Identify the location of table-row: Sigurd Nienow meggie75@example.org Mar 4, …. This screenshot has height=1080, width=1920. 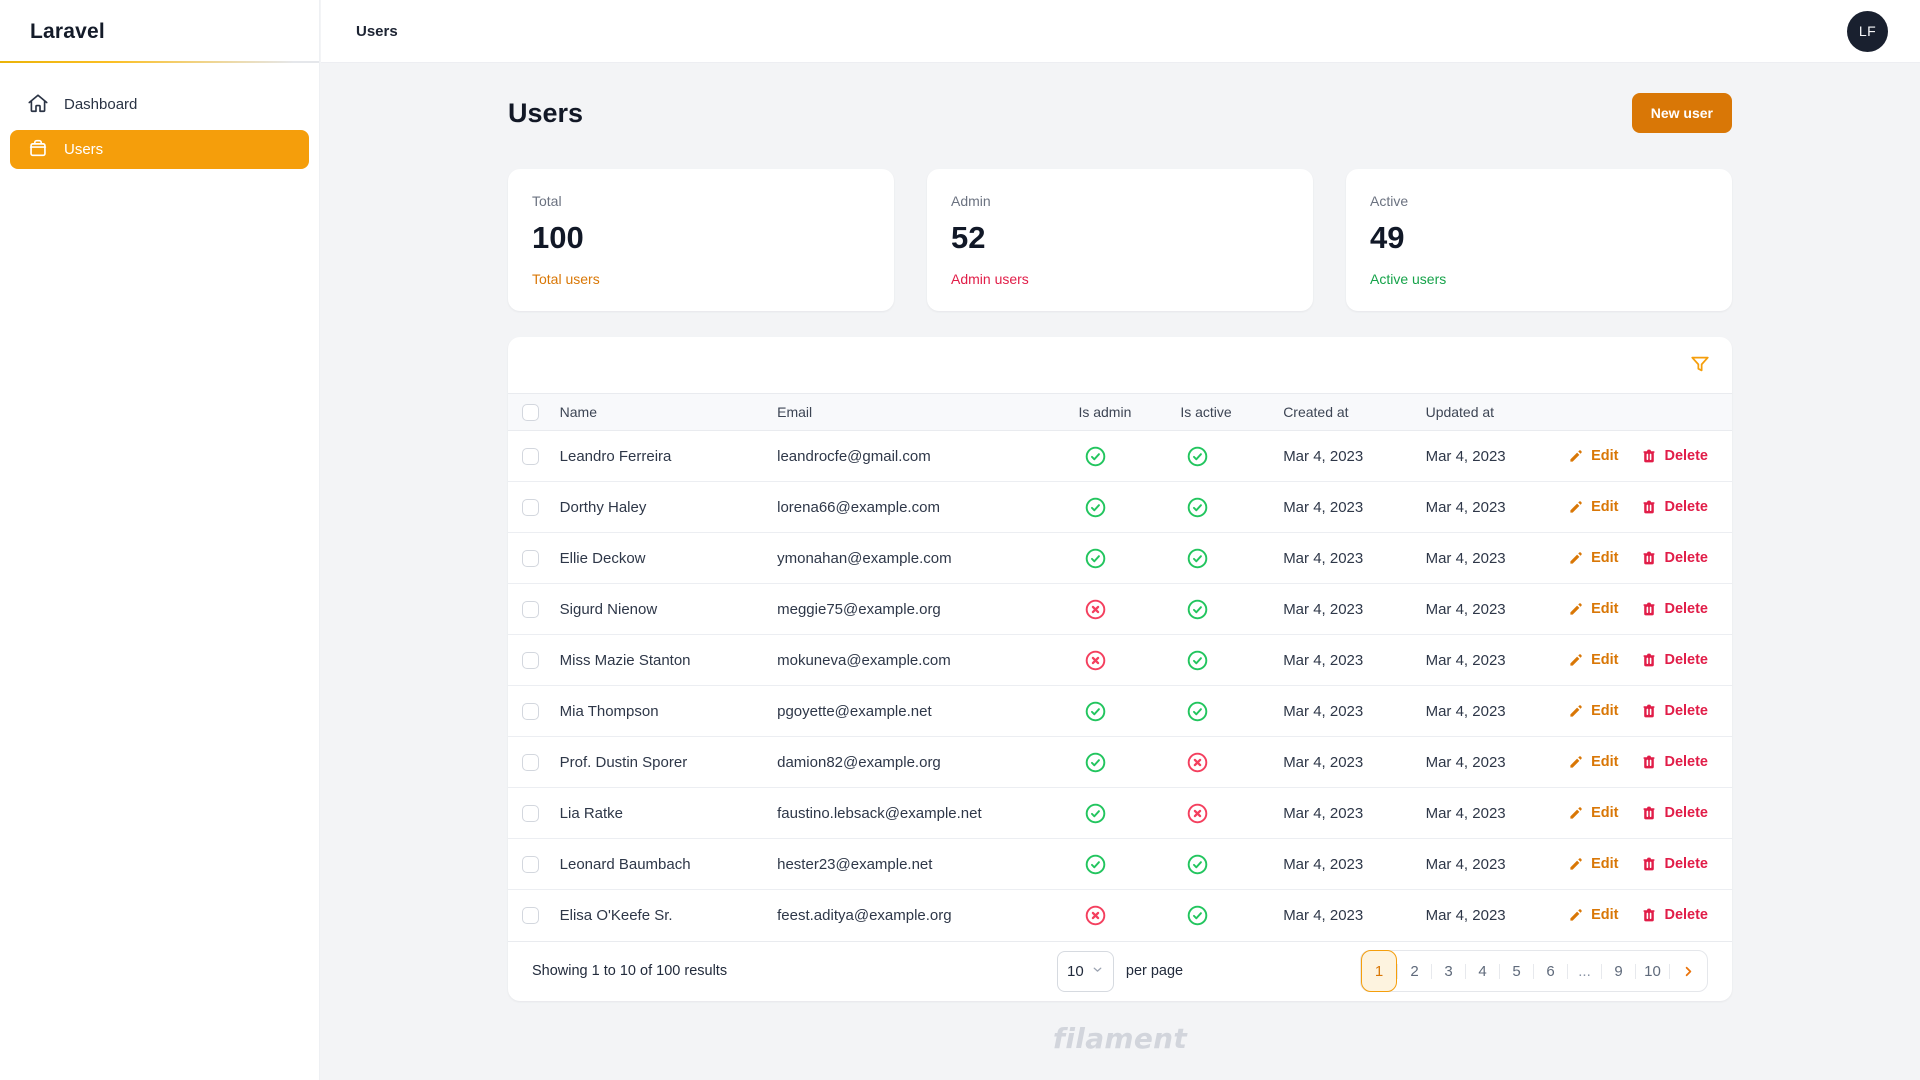
(1120, 609).